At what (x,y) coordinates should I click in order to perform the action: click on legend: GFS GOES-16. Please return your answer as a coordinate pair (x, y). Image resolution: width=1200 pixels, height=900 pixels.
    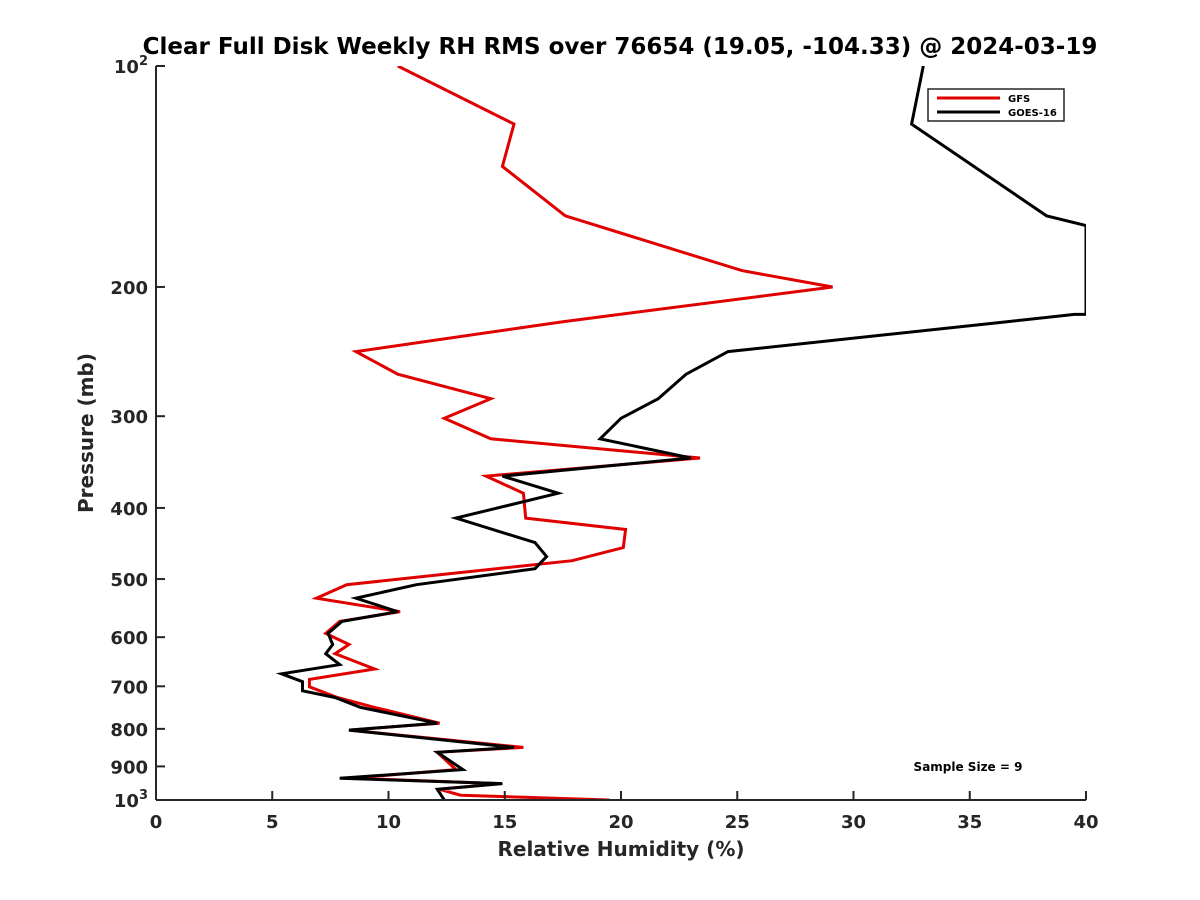
    Looking at the image, I should click on (996, 105).